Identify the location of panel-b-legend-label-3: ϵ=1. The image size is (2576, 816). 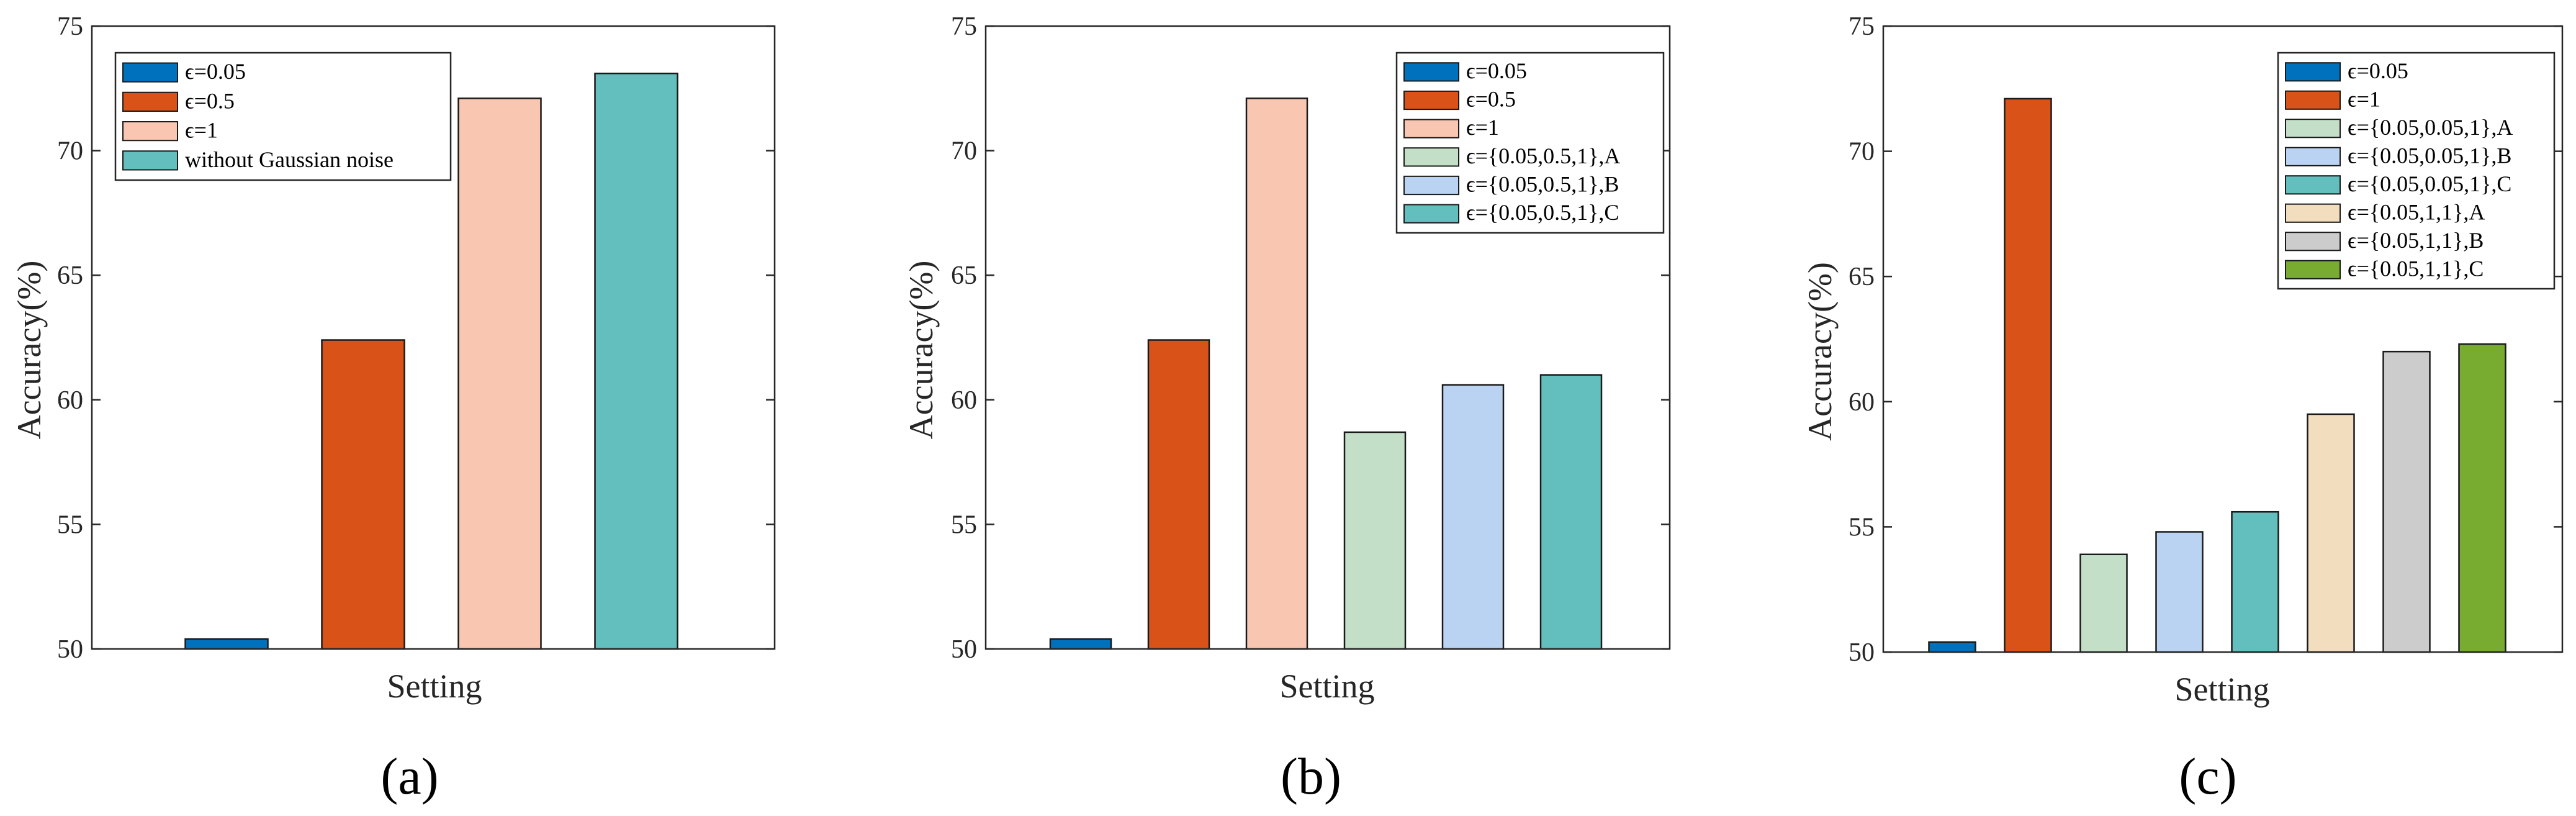
(1482, 127).